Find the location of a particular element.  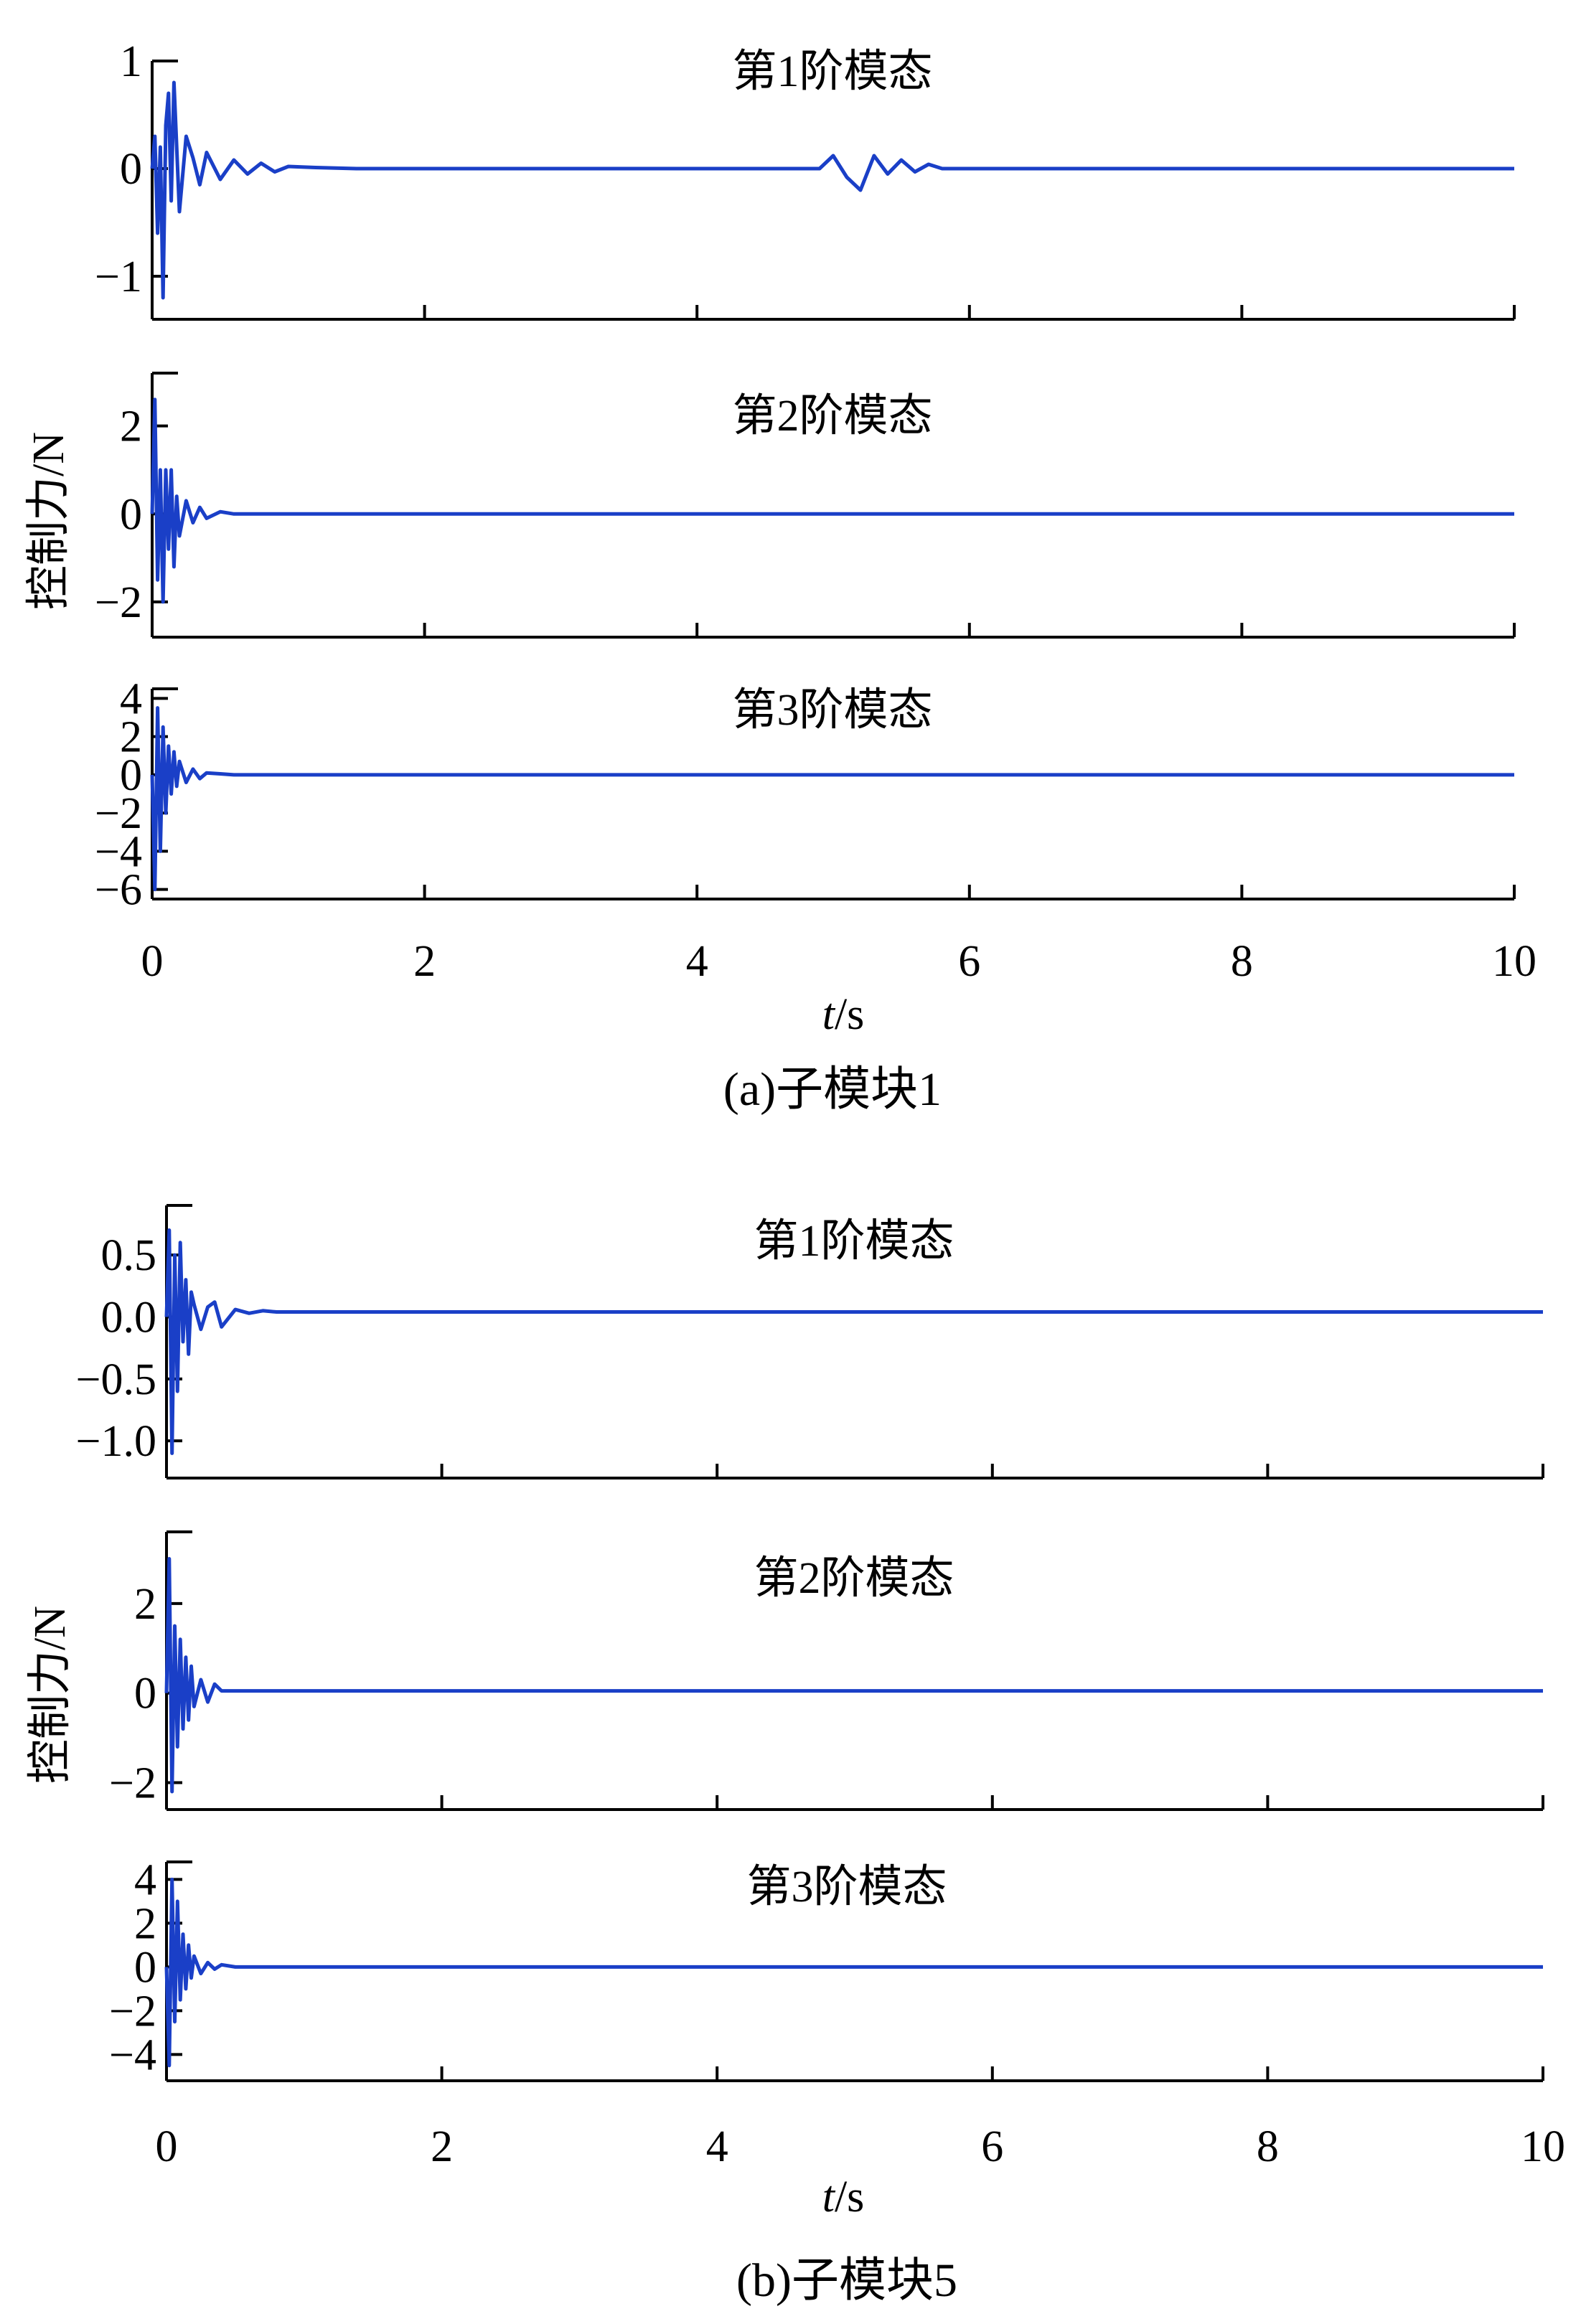

figure-caption: (a)子模块1 is located at coordinates (832, 1089).